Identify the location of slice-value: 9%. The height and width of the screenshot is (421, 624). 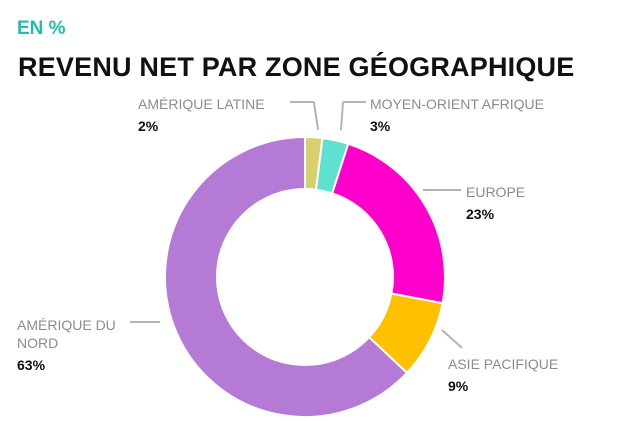
(458, 386).